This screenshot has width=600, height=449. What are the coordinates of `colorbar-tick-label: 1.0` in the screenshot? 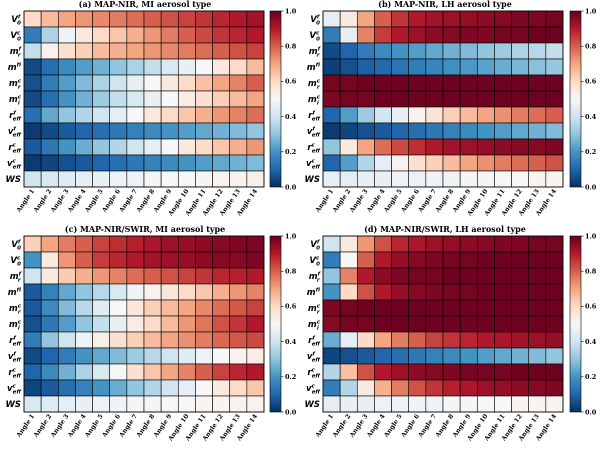 It's located at (591, 11).